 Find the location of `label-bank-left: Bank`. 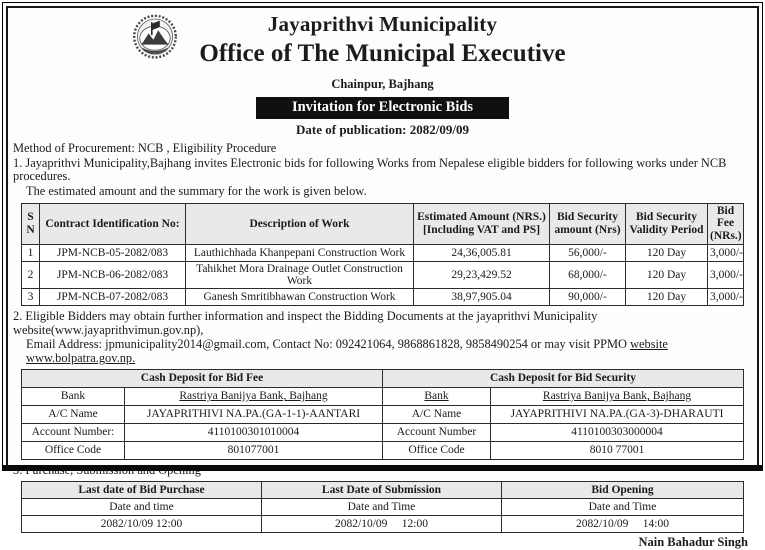

label-bank-left: Bank is located at coordinates (72, 396).